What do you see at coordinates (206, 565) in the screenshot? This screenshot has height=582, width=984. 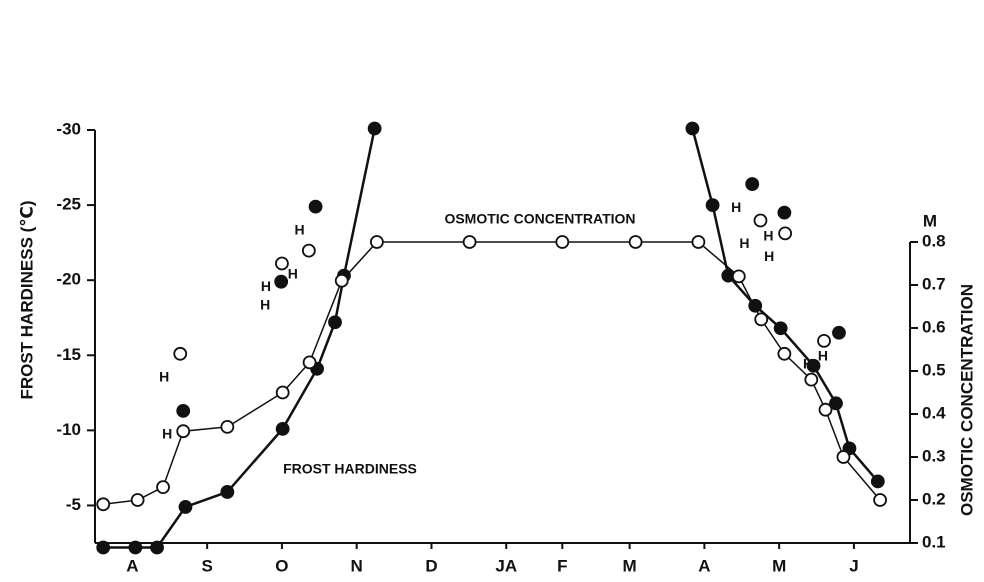 I see `x-tick-label: S` at bounding box center [206, 565].